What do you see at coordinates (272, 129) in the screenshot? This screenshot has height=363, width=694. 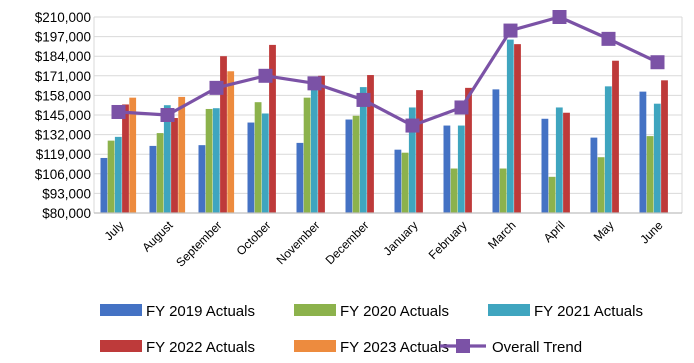 I see `bar-fy-2022-actuals-october` at bounding box center [272, 129].